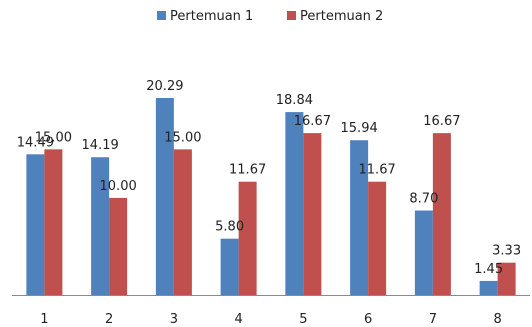 The width and height of the screenshot is (532, 327). What do you see at coordinates (229, 227) in the screenshot?
I see `data-label-1-4: 5.80` at bounding box center [229, 227].